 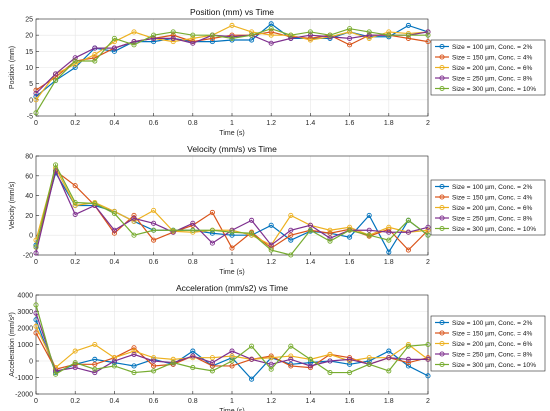 What do you see at coordinates (36, 123) in the screenshot?
I see `x-tick-label: 0` at bounding box center [36, 123].